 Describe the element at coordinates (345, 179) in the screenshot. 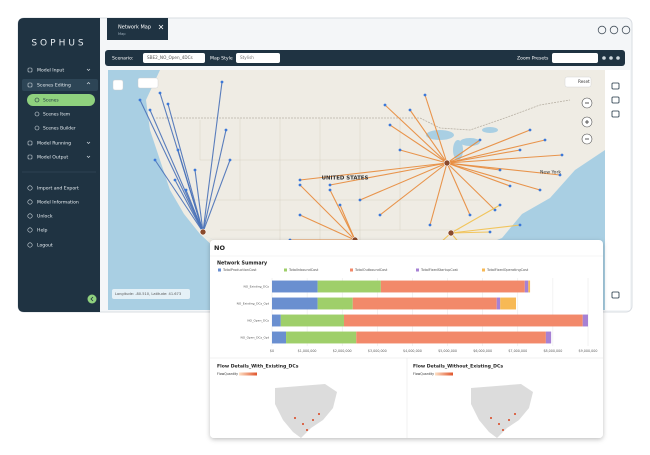

I see `map-label: UNITED STATES` at that location.